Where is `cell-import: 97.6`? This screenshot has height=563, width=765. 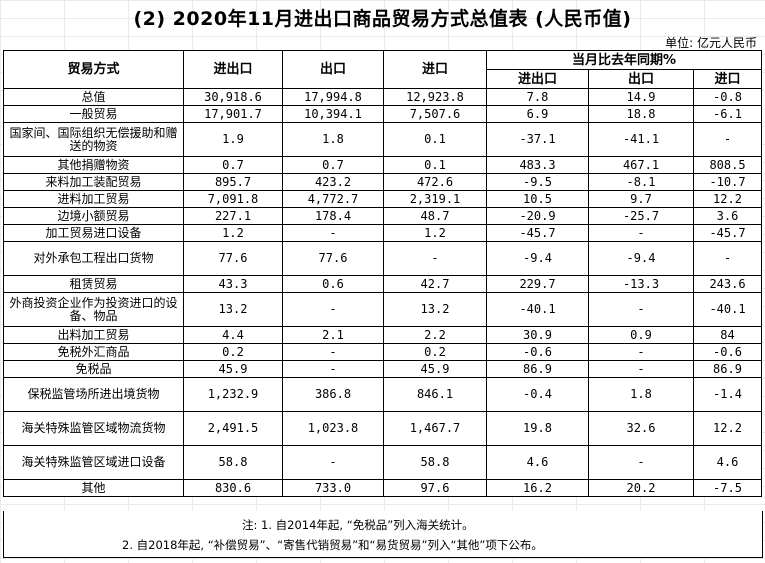
cell-import: 97.6 is located at coordinates (435, 488).